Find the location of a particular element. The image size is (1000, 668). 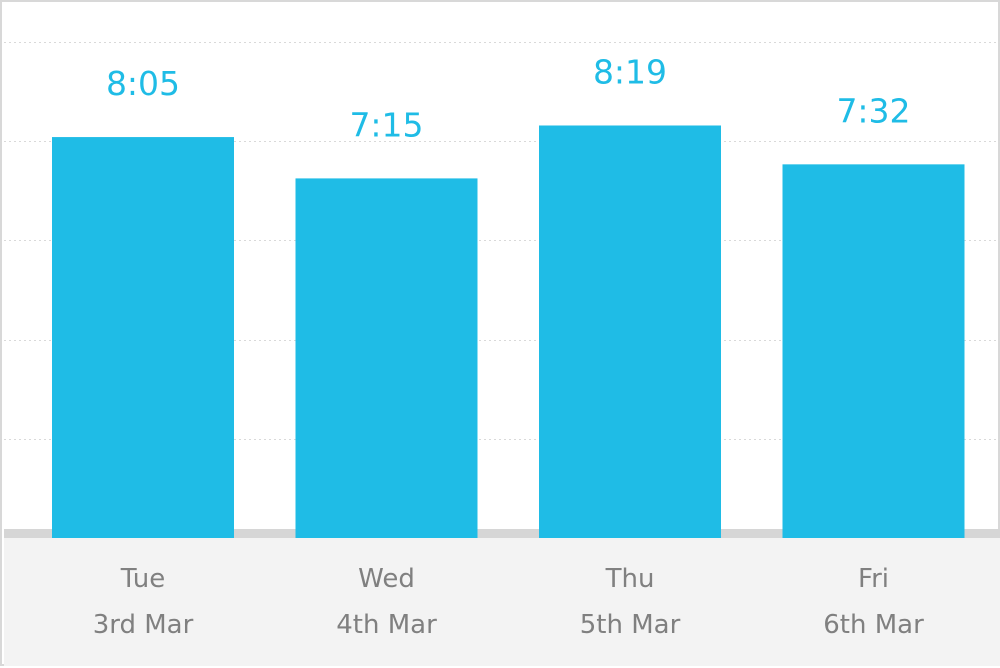

x-tick-day-label: Fri is located at coordinates (873, 579).